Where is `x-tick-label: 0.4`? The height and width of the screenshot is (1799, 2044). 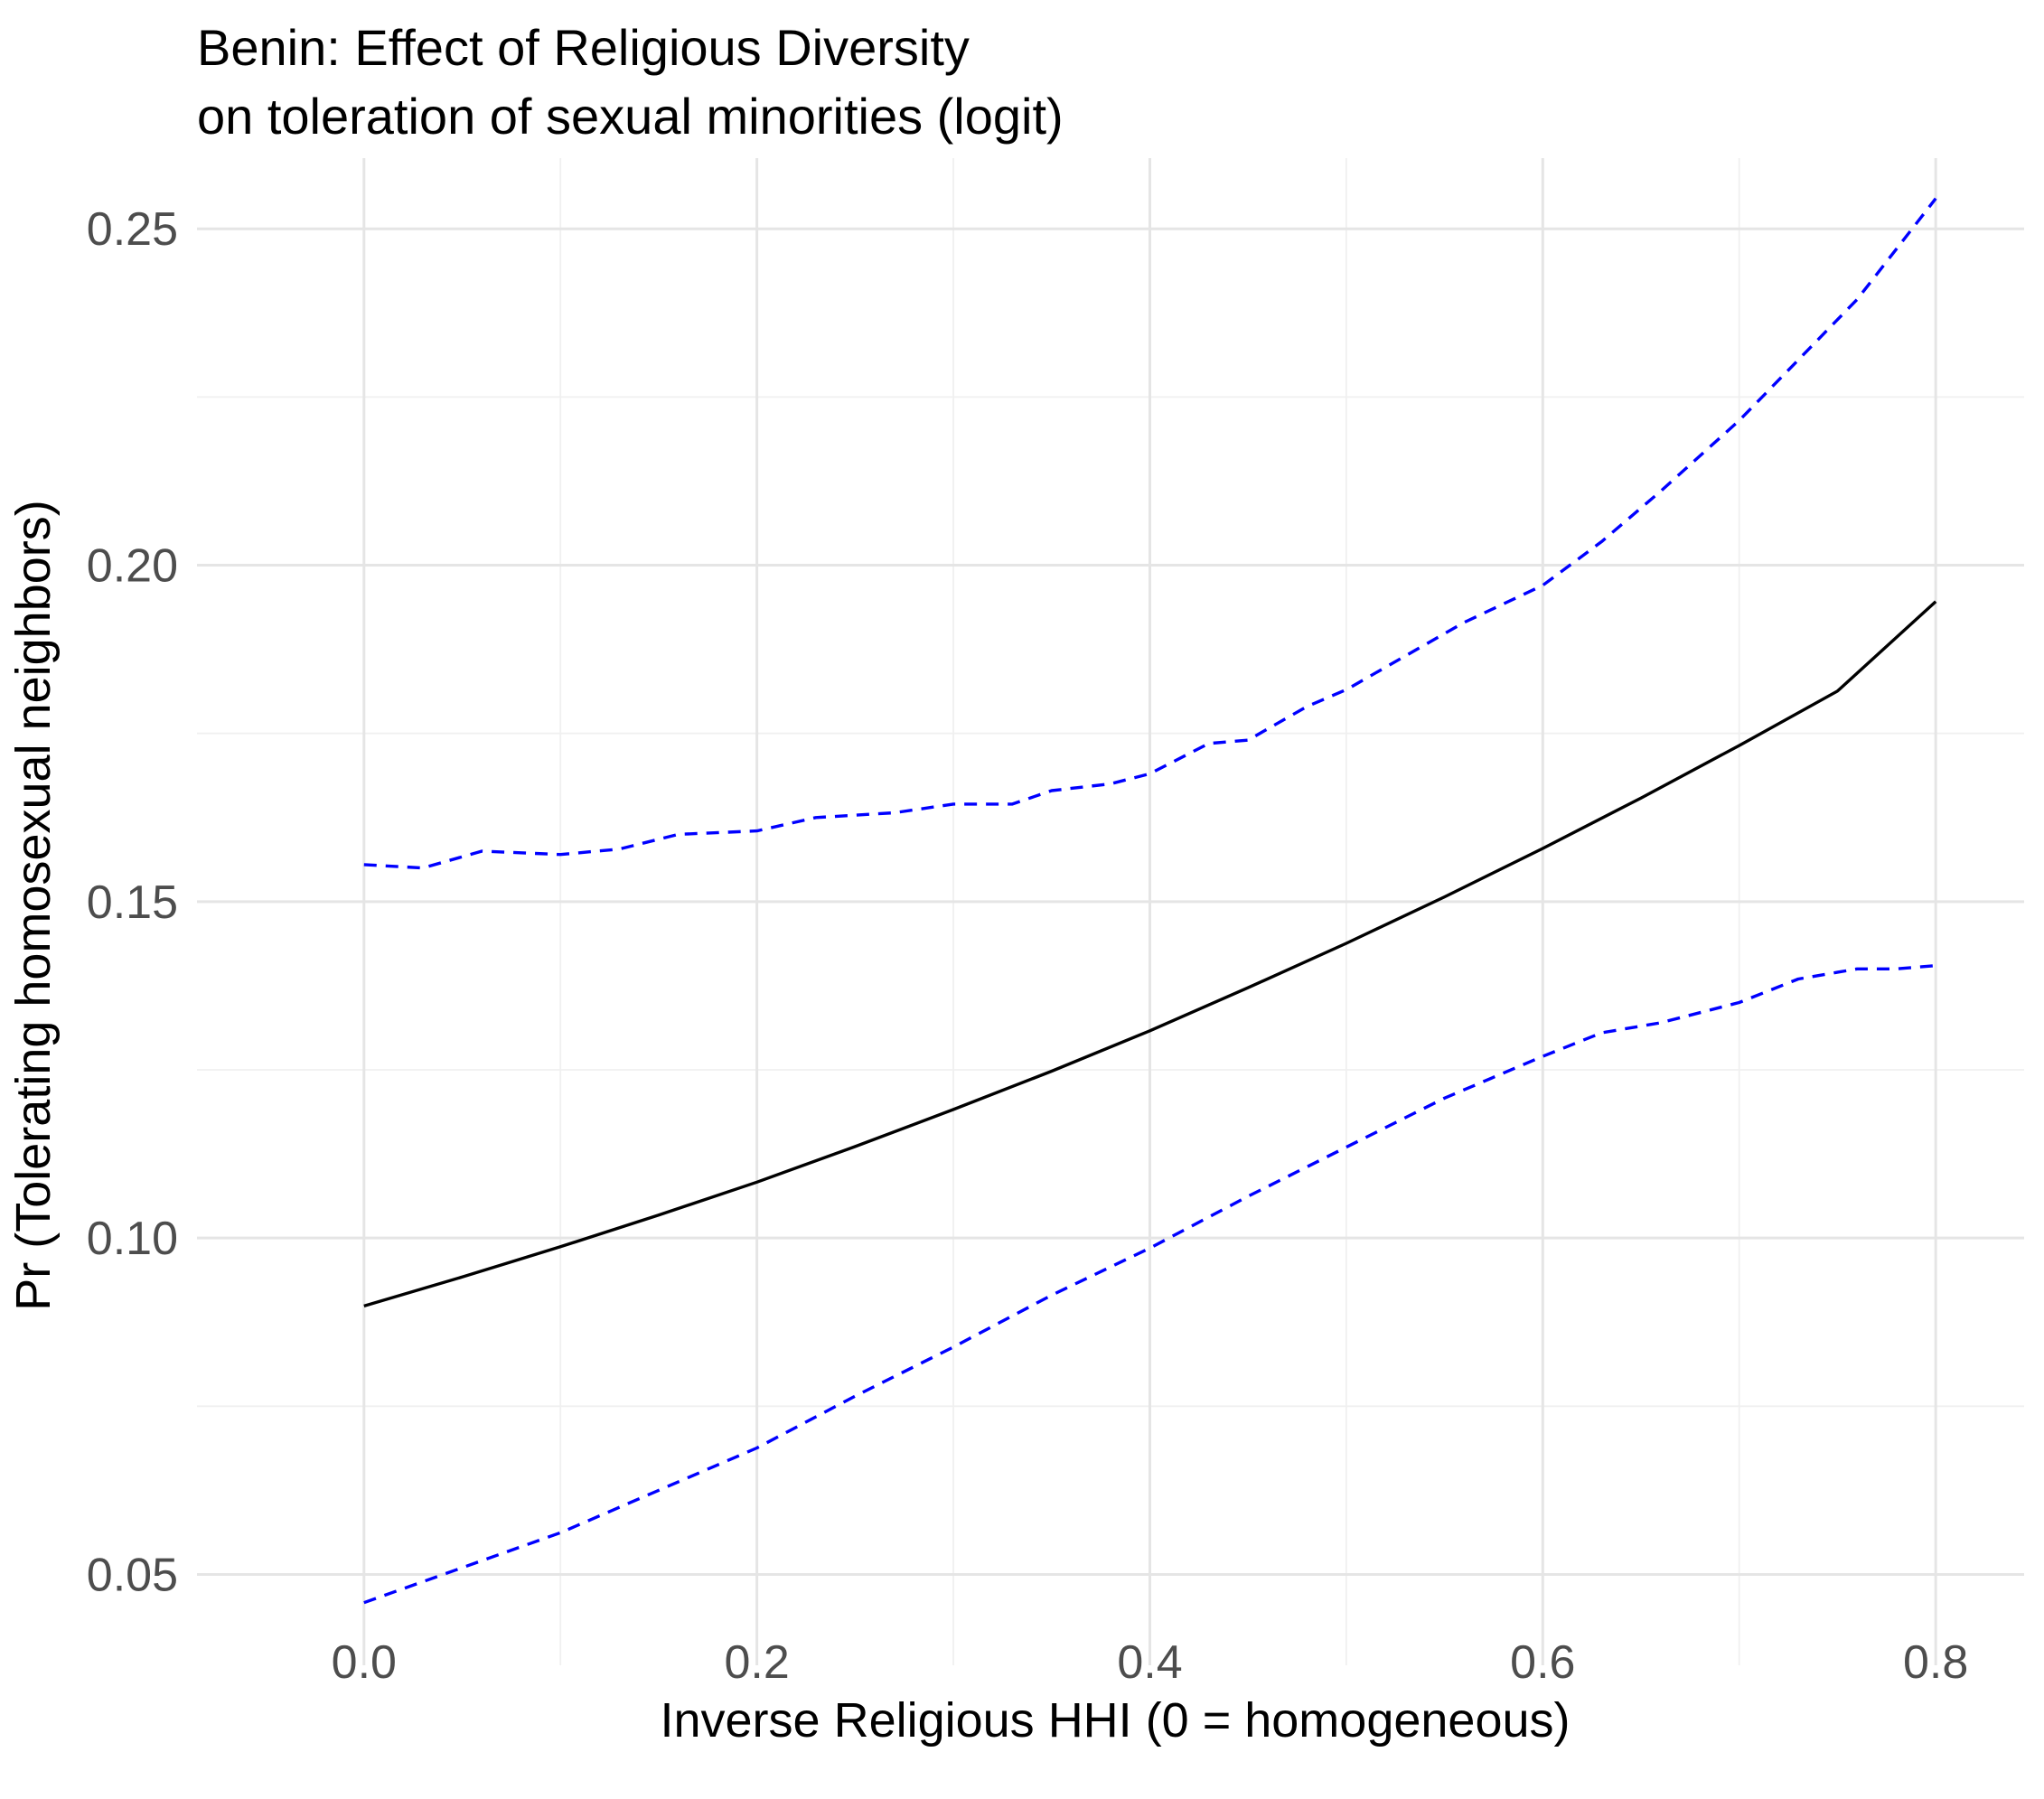 x-tick-label: 0.4 is located at coordinates (1150, 1663).